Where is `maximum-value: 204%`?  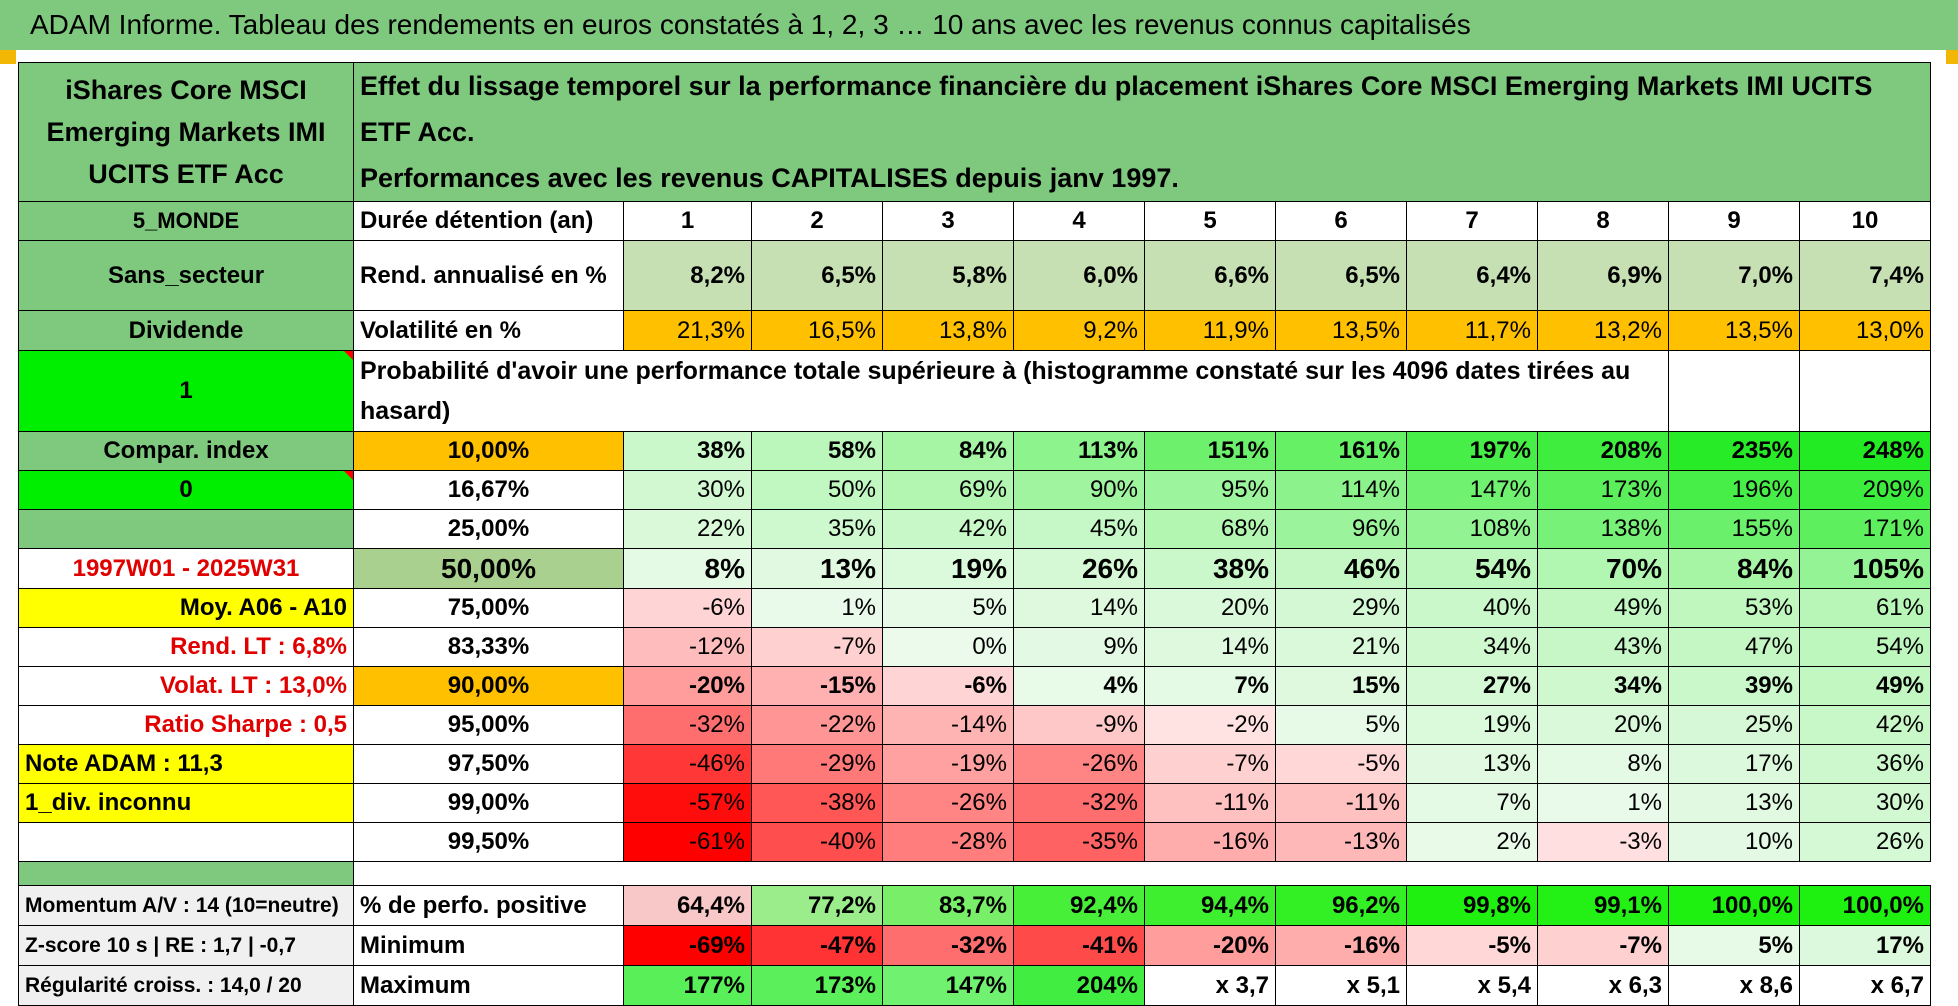
maximum-value: 204% is located at coordinates (1079, 985).